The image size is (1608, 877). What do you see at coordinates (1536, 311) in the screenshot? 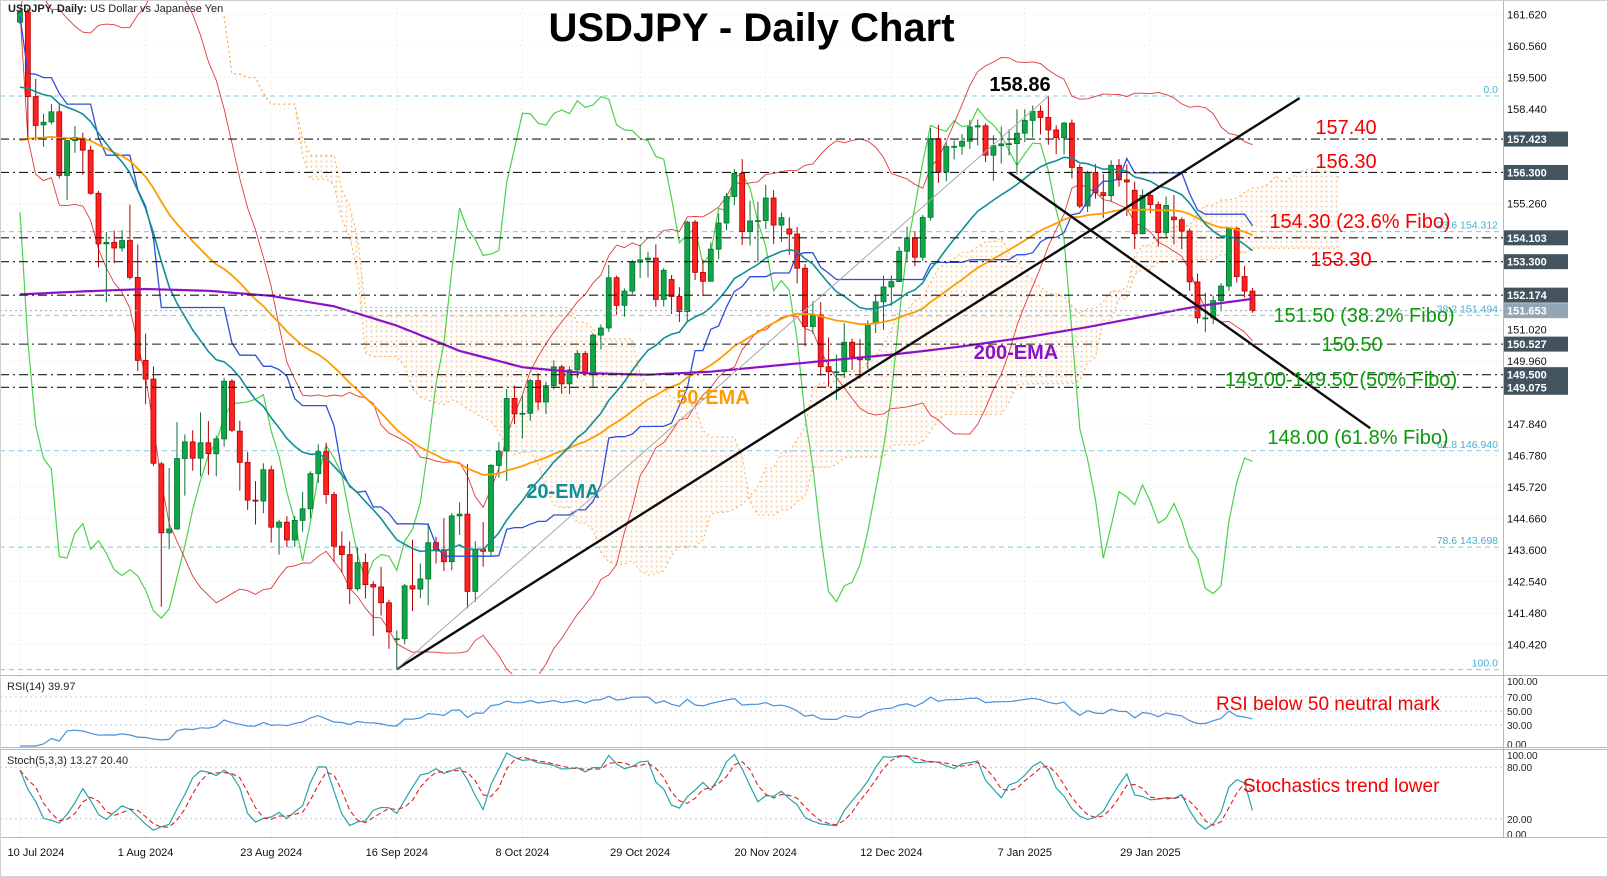
I see `current-price-box` at bounding box center [1536, 311].